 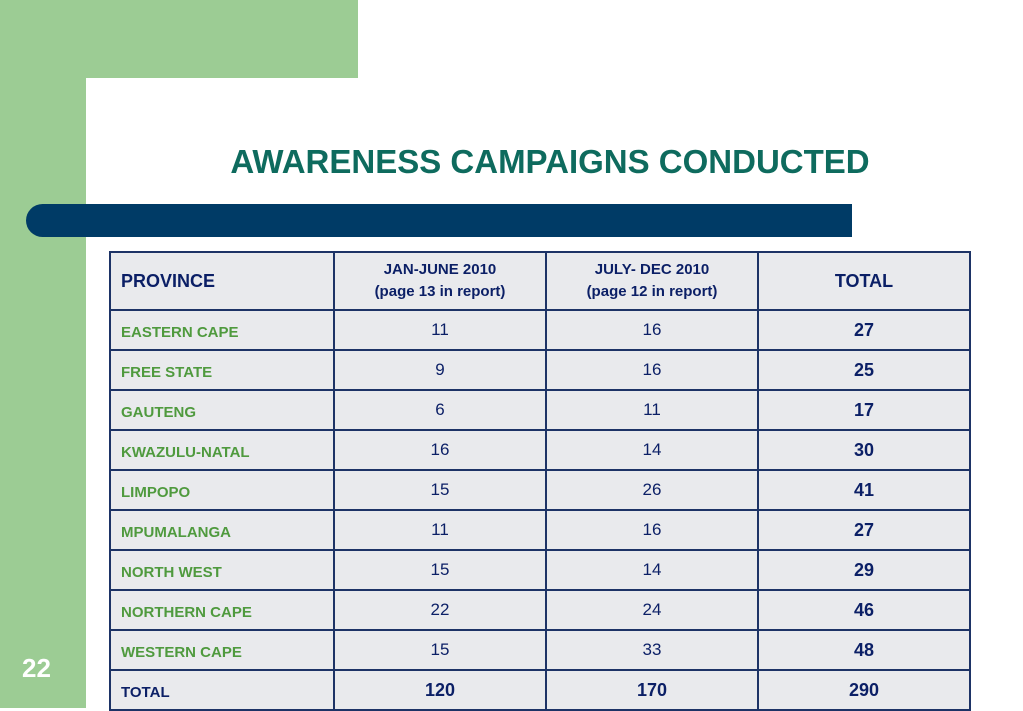 I want to click on table-row: EASTERN CAPE 11 16 27, so click(x=540, y=330).